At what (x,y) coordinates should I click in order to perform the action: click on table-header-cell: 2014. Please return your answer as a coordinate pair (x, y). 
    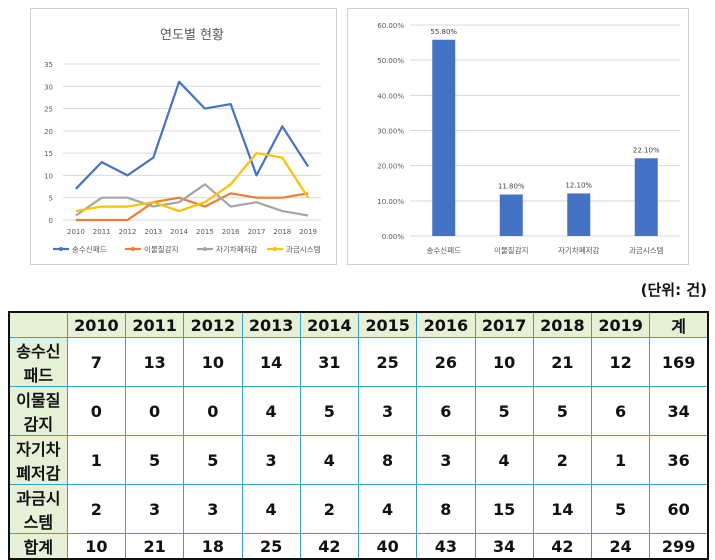
    Looking at the image, I should click on (329, 324).